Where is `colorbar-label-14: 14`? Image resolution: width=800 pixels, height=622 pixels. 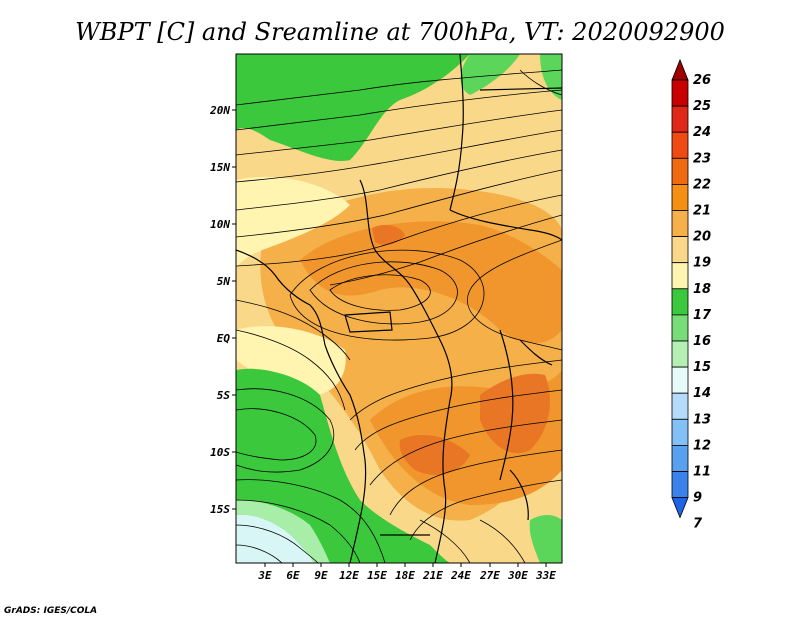 colorbar-label-14: 14 is located at coordinates (702, 393).